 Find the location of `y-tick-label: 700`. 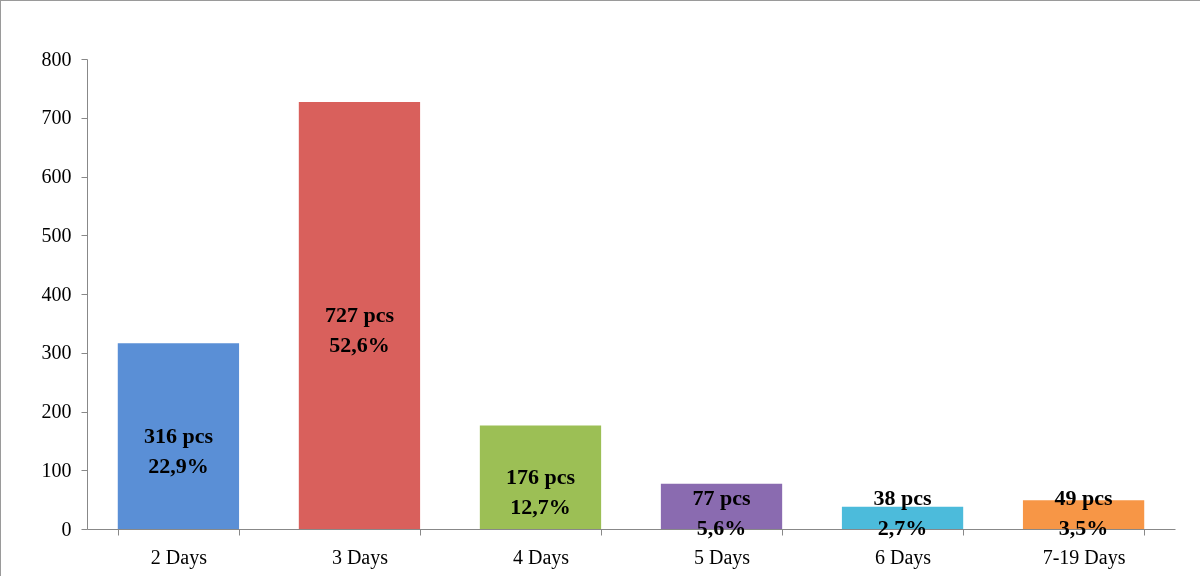

y-tick-label: 700 is located at coordinates (56, 117).